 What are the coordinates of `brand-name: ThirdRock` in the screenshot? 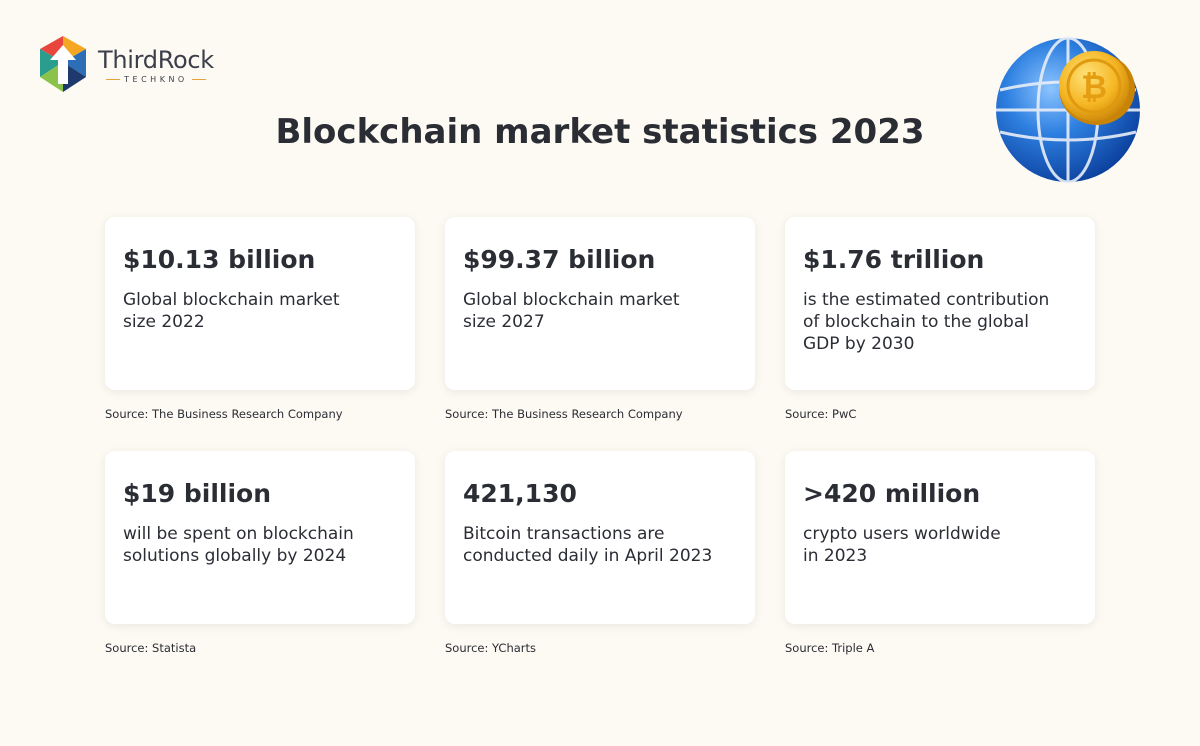 It's located at (156, 59).